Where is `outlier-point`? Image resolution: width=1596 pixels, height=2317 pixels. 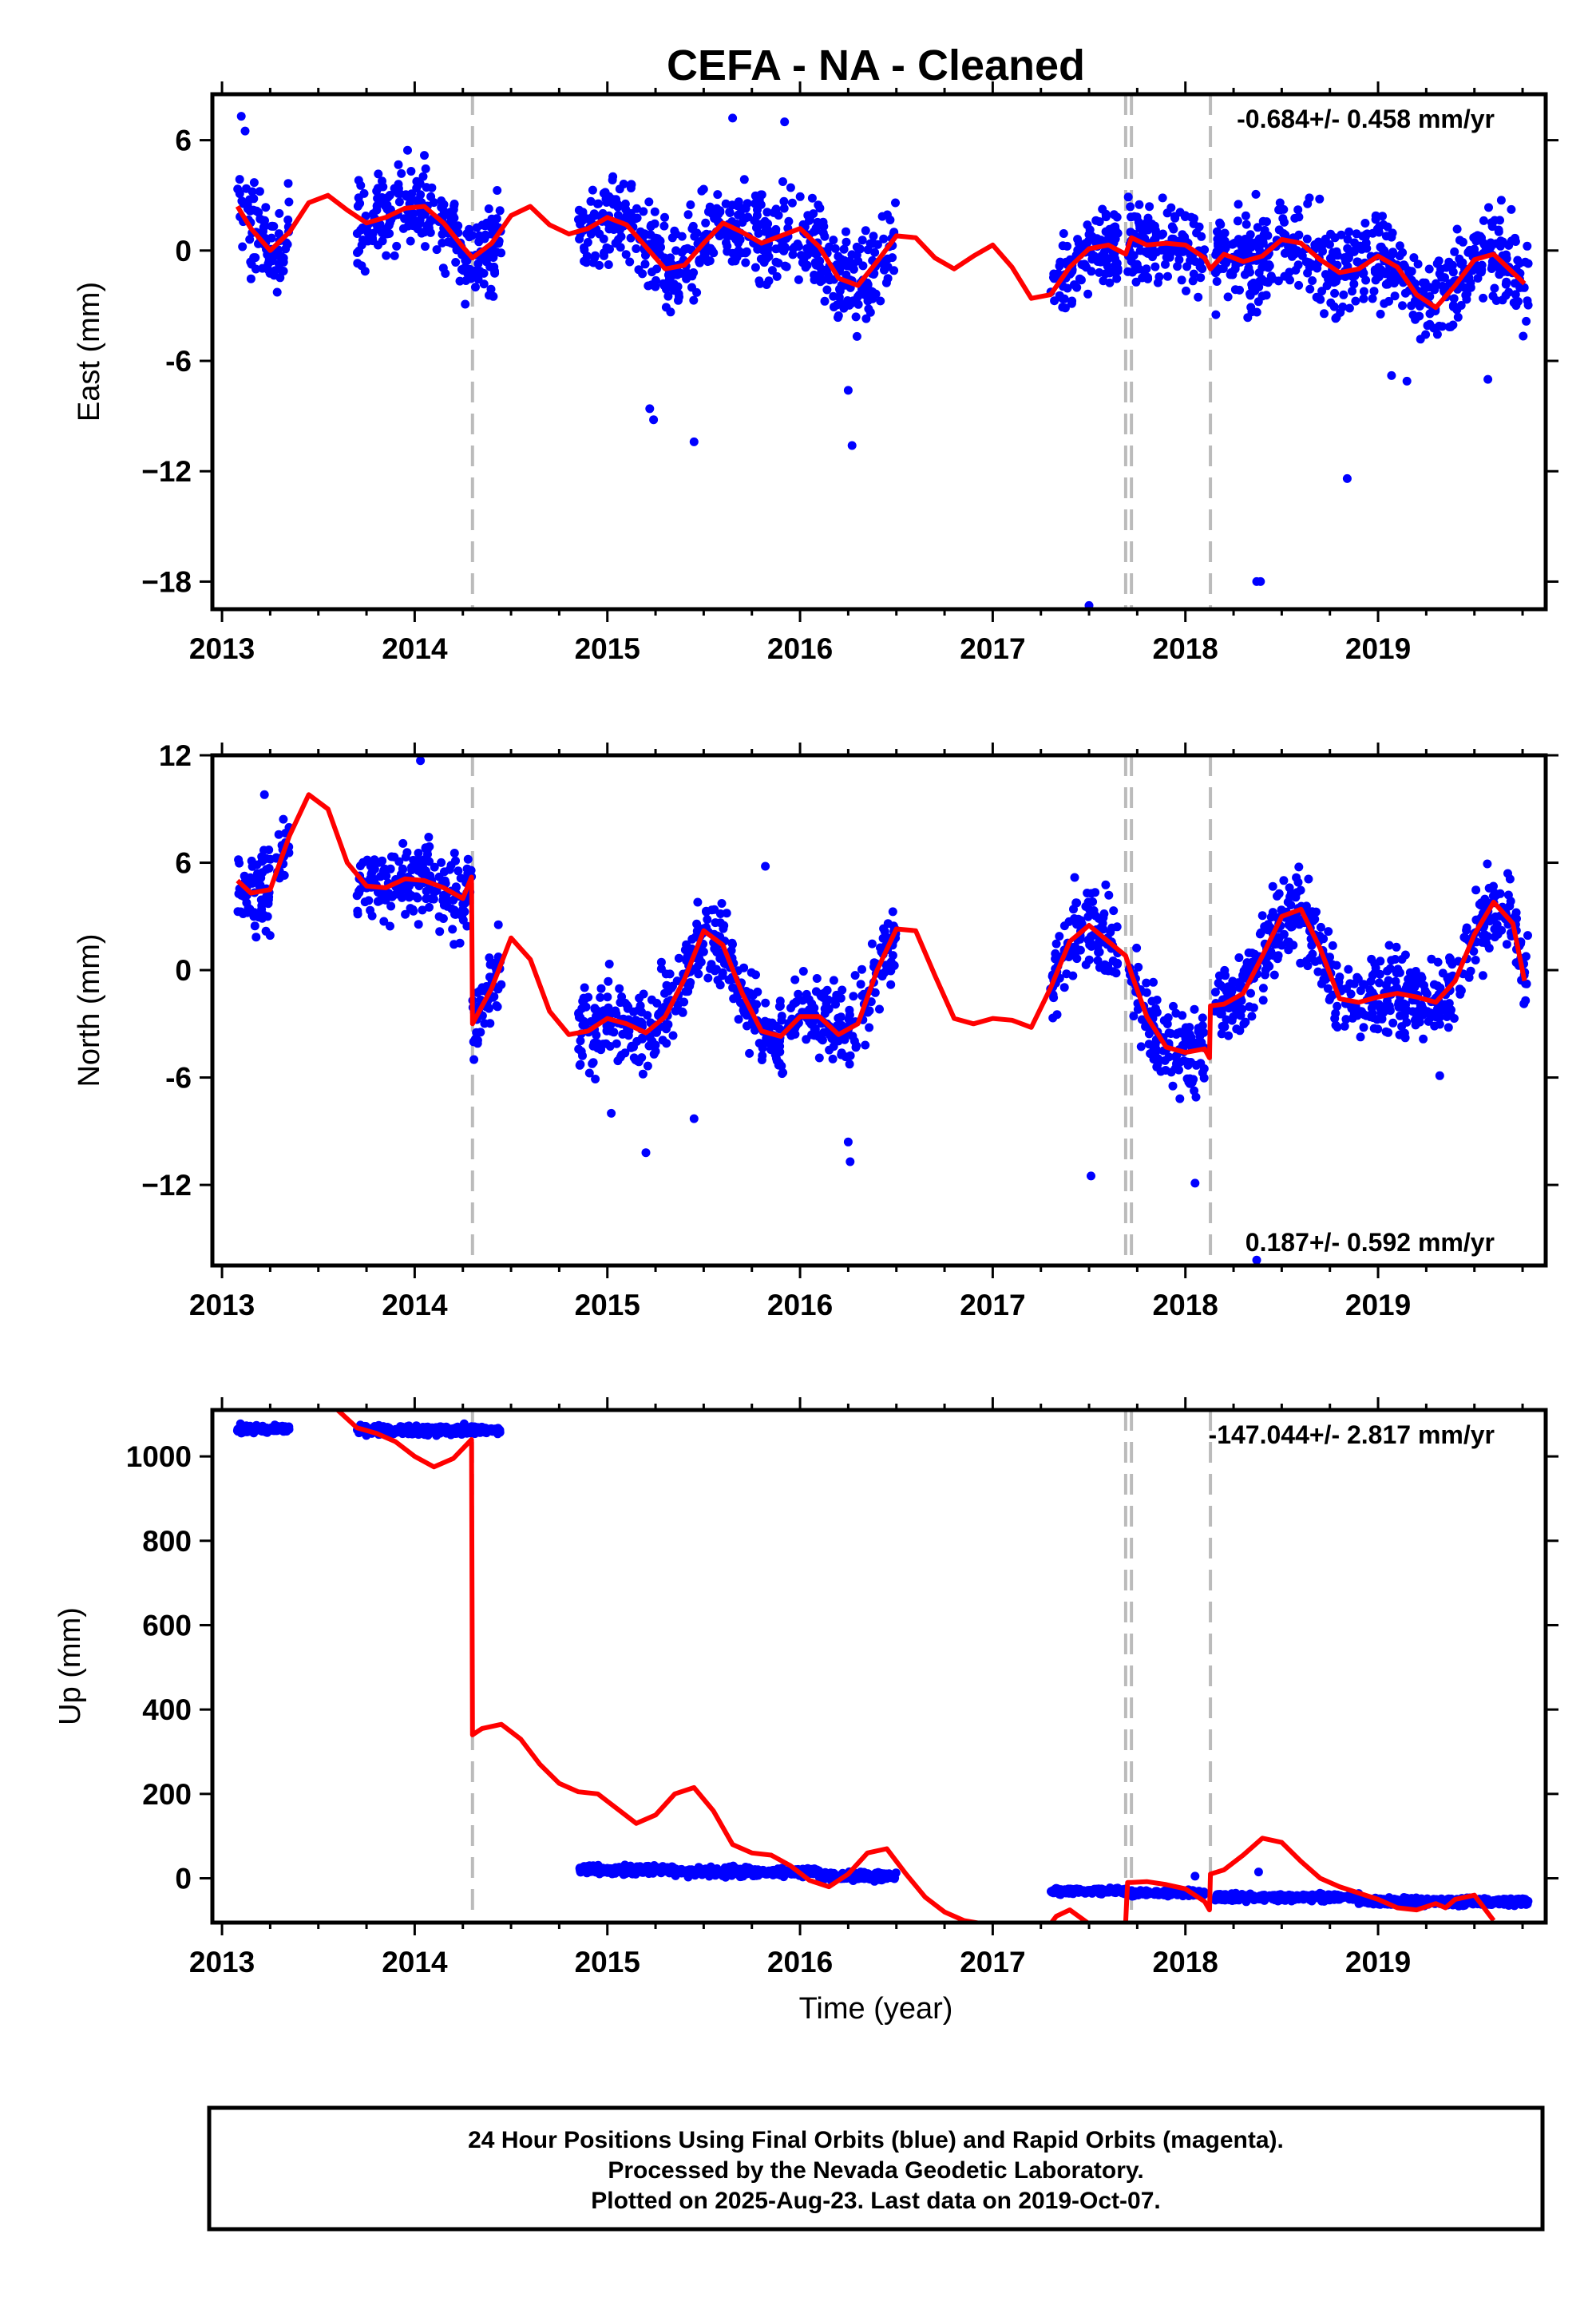
outlier-point is located at coordinates (245, 131).